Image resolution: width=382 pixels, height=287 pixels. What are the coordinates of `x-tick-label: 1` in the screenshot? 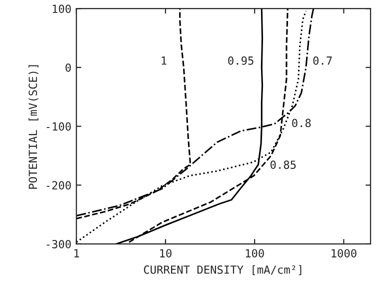 It's located at (76, 253).